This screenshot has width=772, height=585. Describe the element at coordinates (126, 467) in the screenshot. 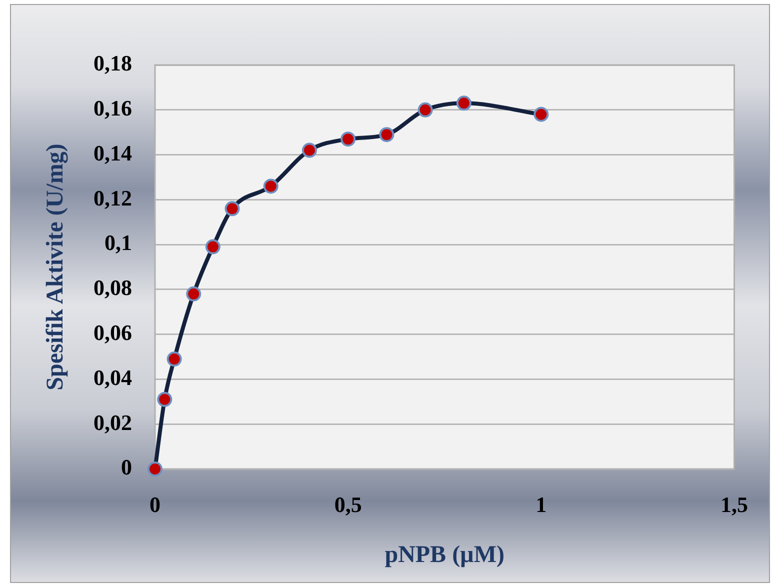

I see `y-tick-label: 0` at that location.